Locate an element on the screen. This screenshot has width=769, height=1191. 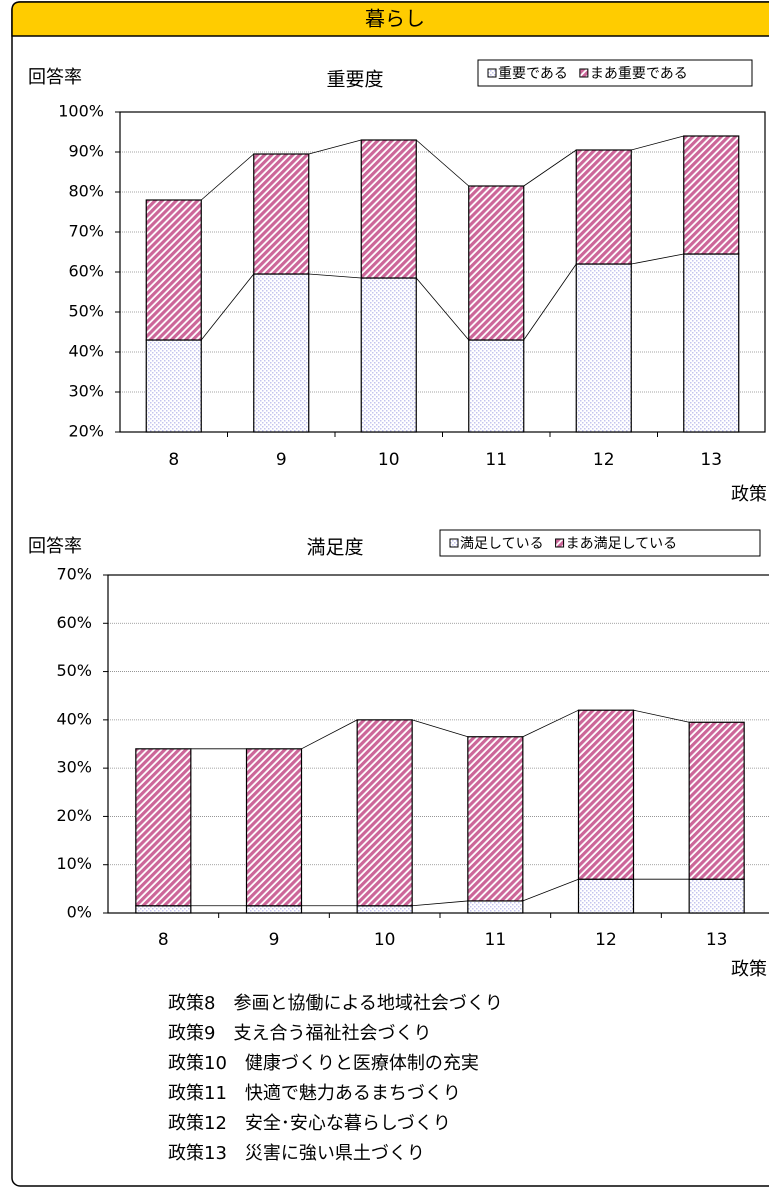
legend-label: 満足している is located at coordinates (502, 544).